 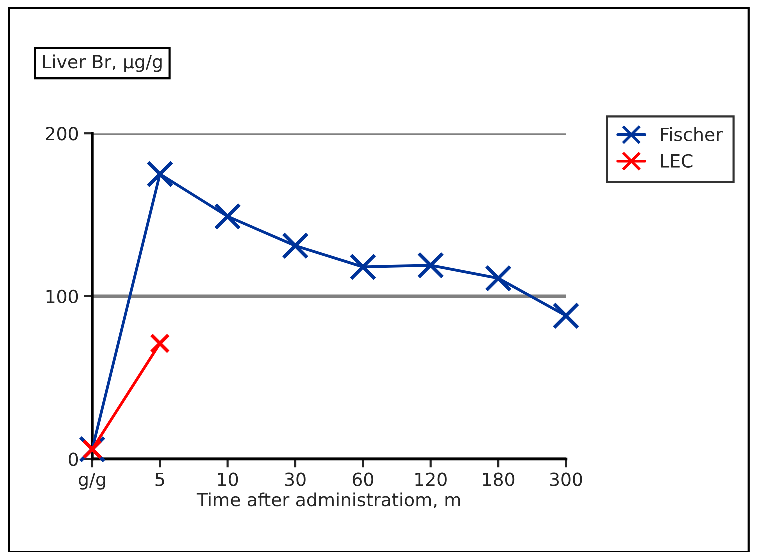 What do you see at coordinates (73, 459) in the screenshot?
I see `y-tick-label: 0` at bounding box center [73, 459].